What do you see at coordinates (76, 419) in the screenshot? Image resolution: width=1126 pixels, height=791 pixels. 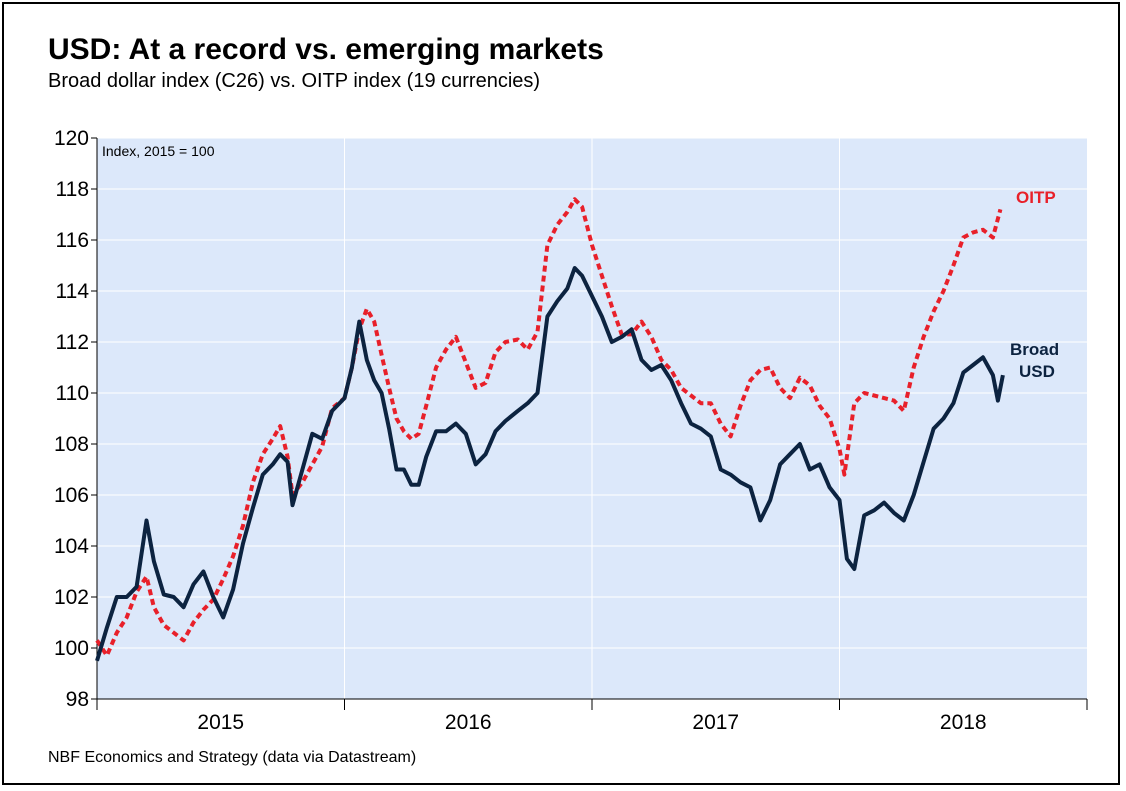 I see `y-axis: 98 100 102 104 106 108 110 112 114 116 118 120` at bounding box center [76, 419].